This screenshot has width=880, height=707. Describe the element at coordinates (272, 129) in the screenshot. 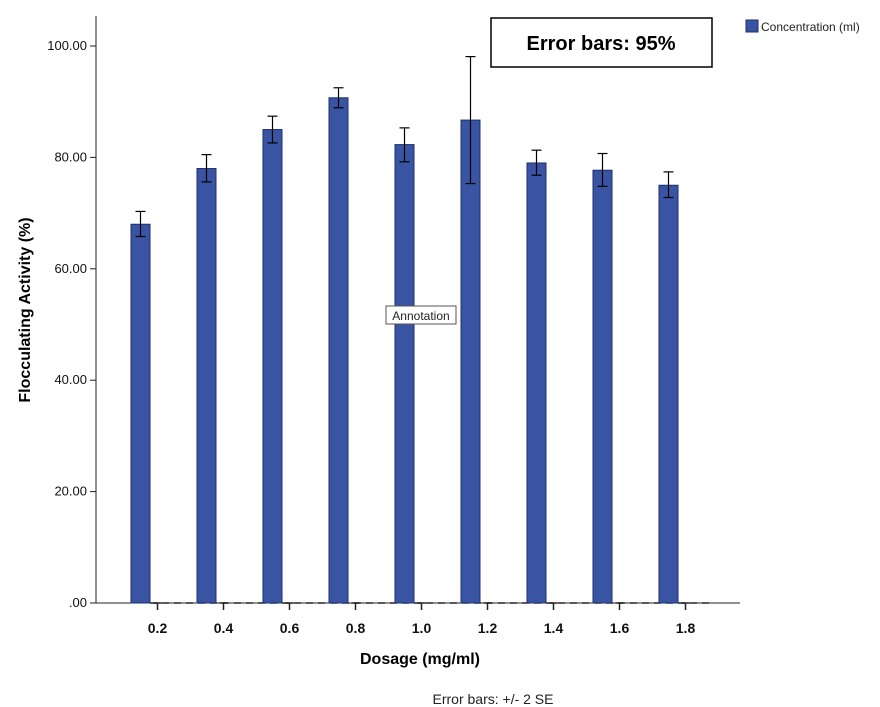

I see `error-bar-0.6` at that location.